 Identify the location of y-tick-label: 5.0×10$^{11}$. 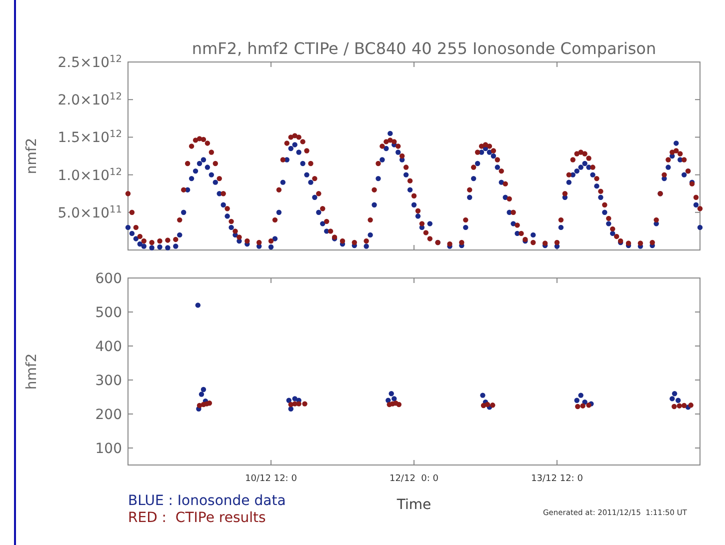
(90, 213).